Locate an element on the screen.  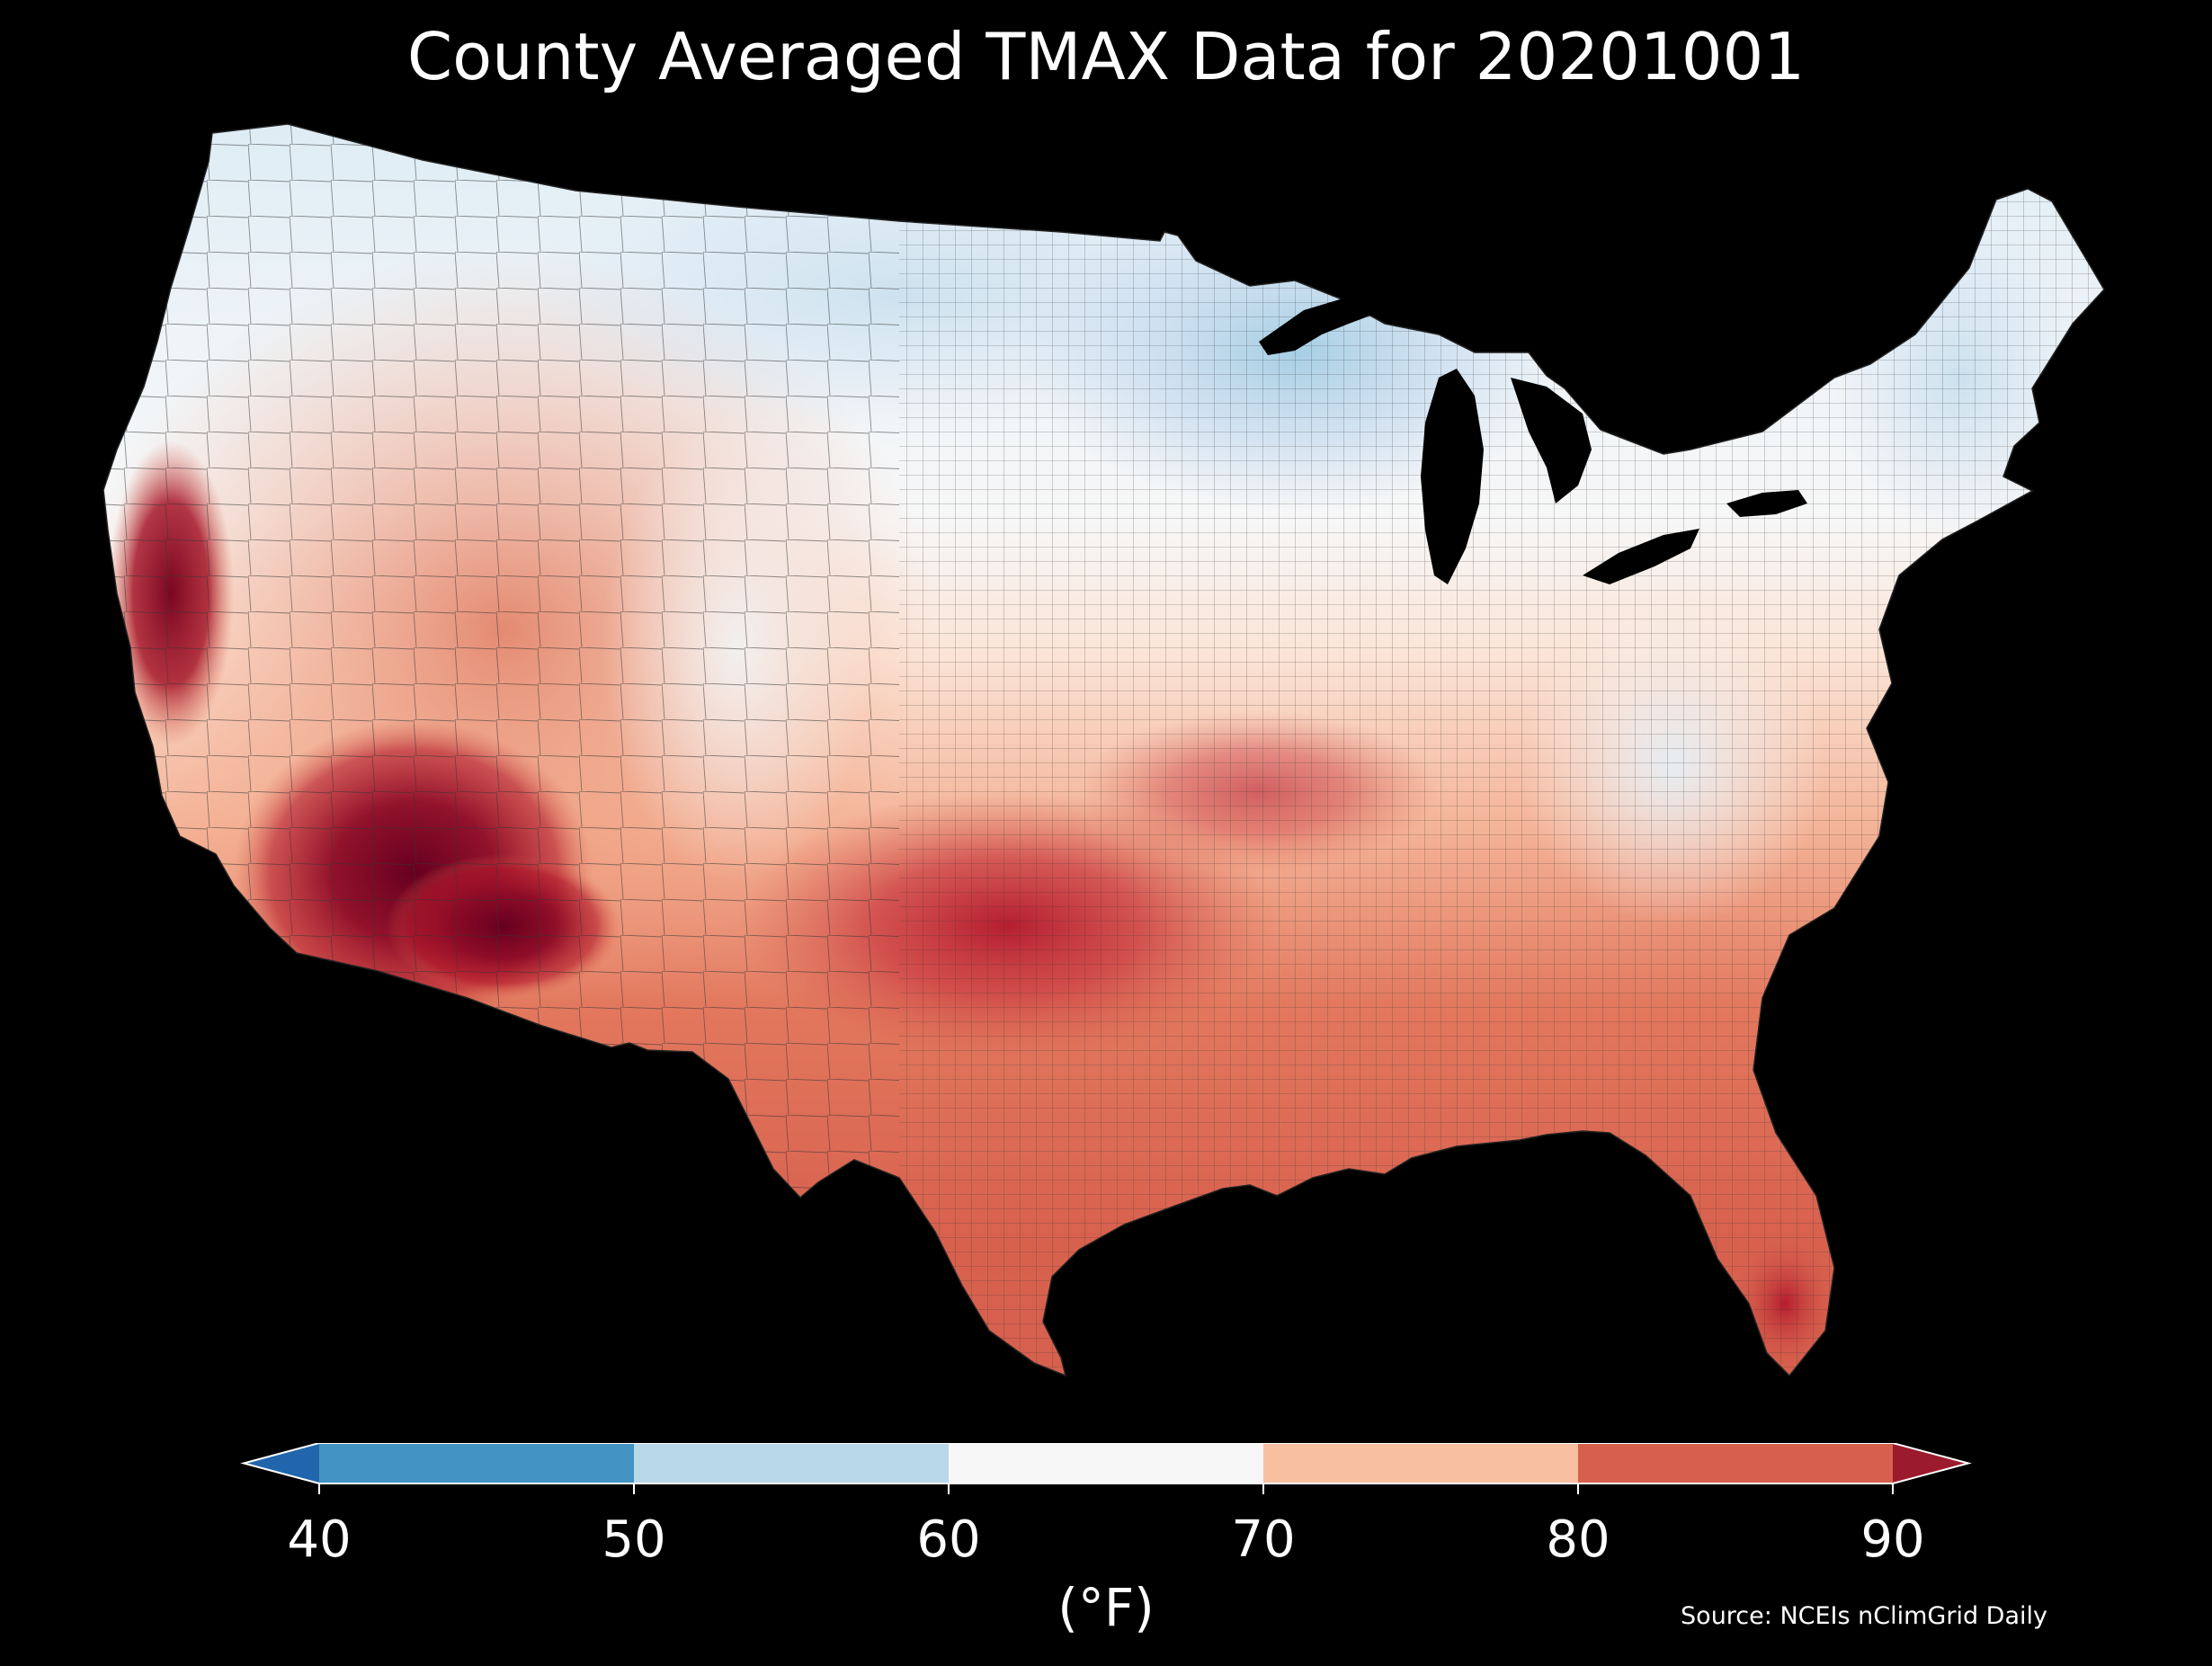
lake-superior is located at coordinates (1331, 320).